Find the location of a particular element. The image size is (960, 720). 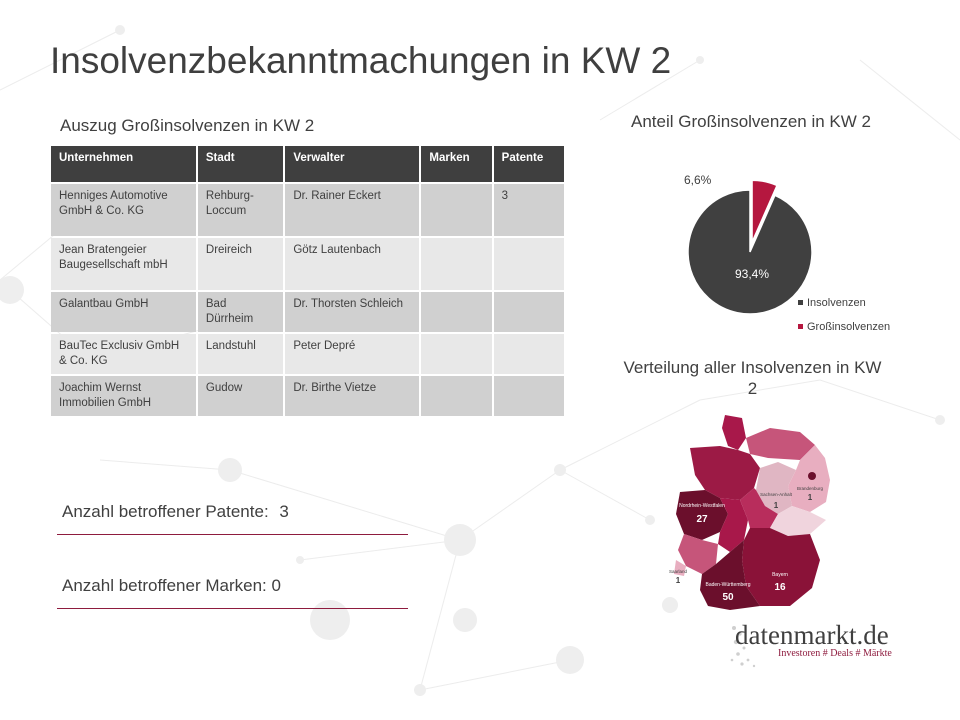

logo-name: datenmarkt.de is located at coordinates (812, 635).